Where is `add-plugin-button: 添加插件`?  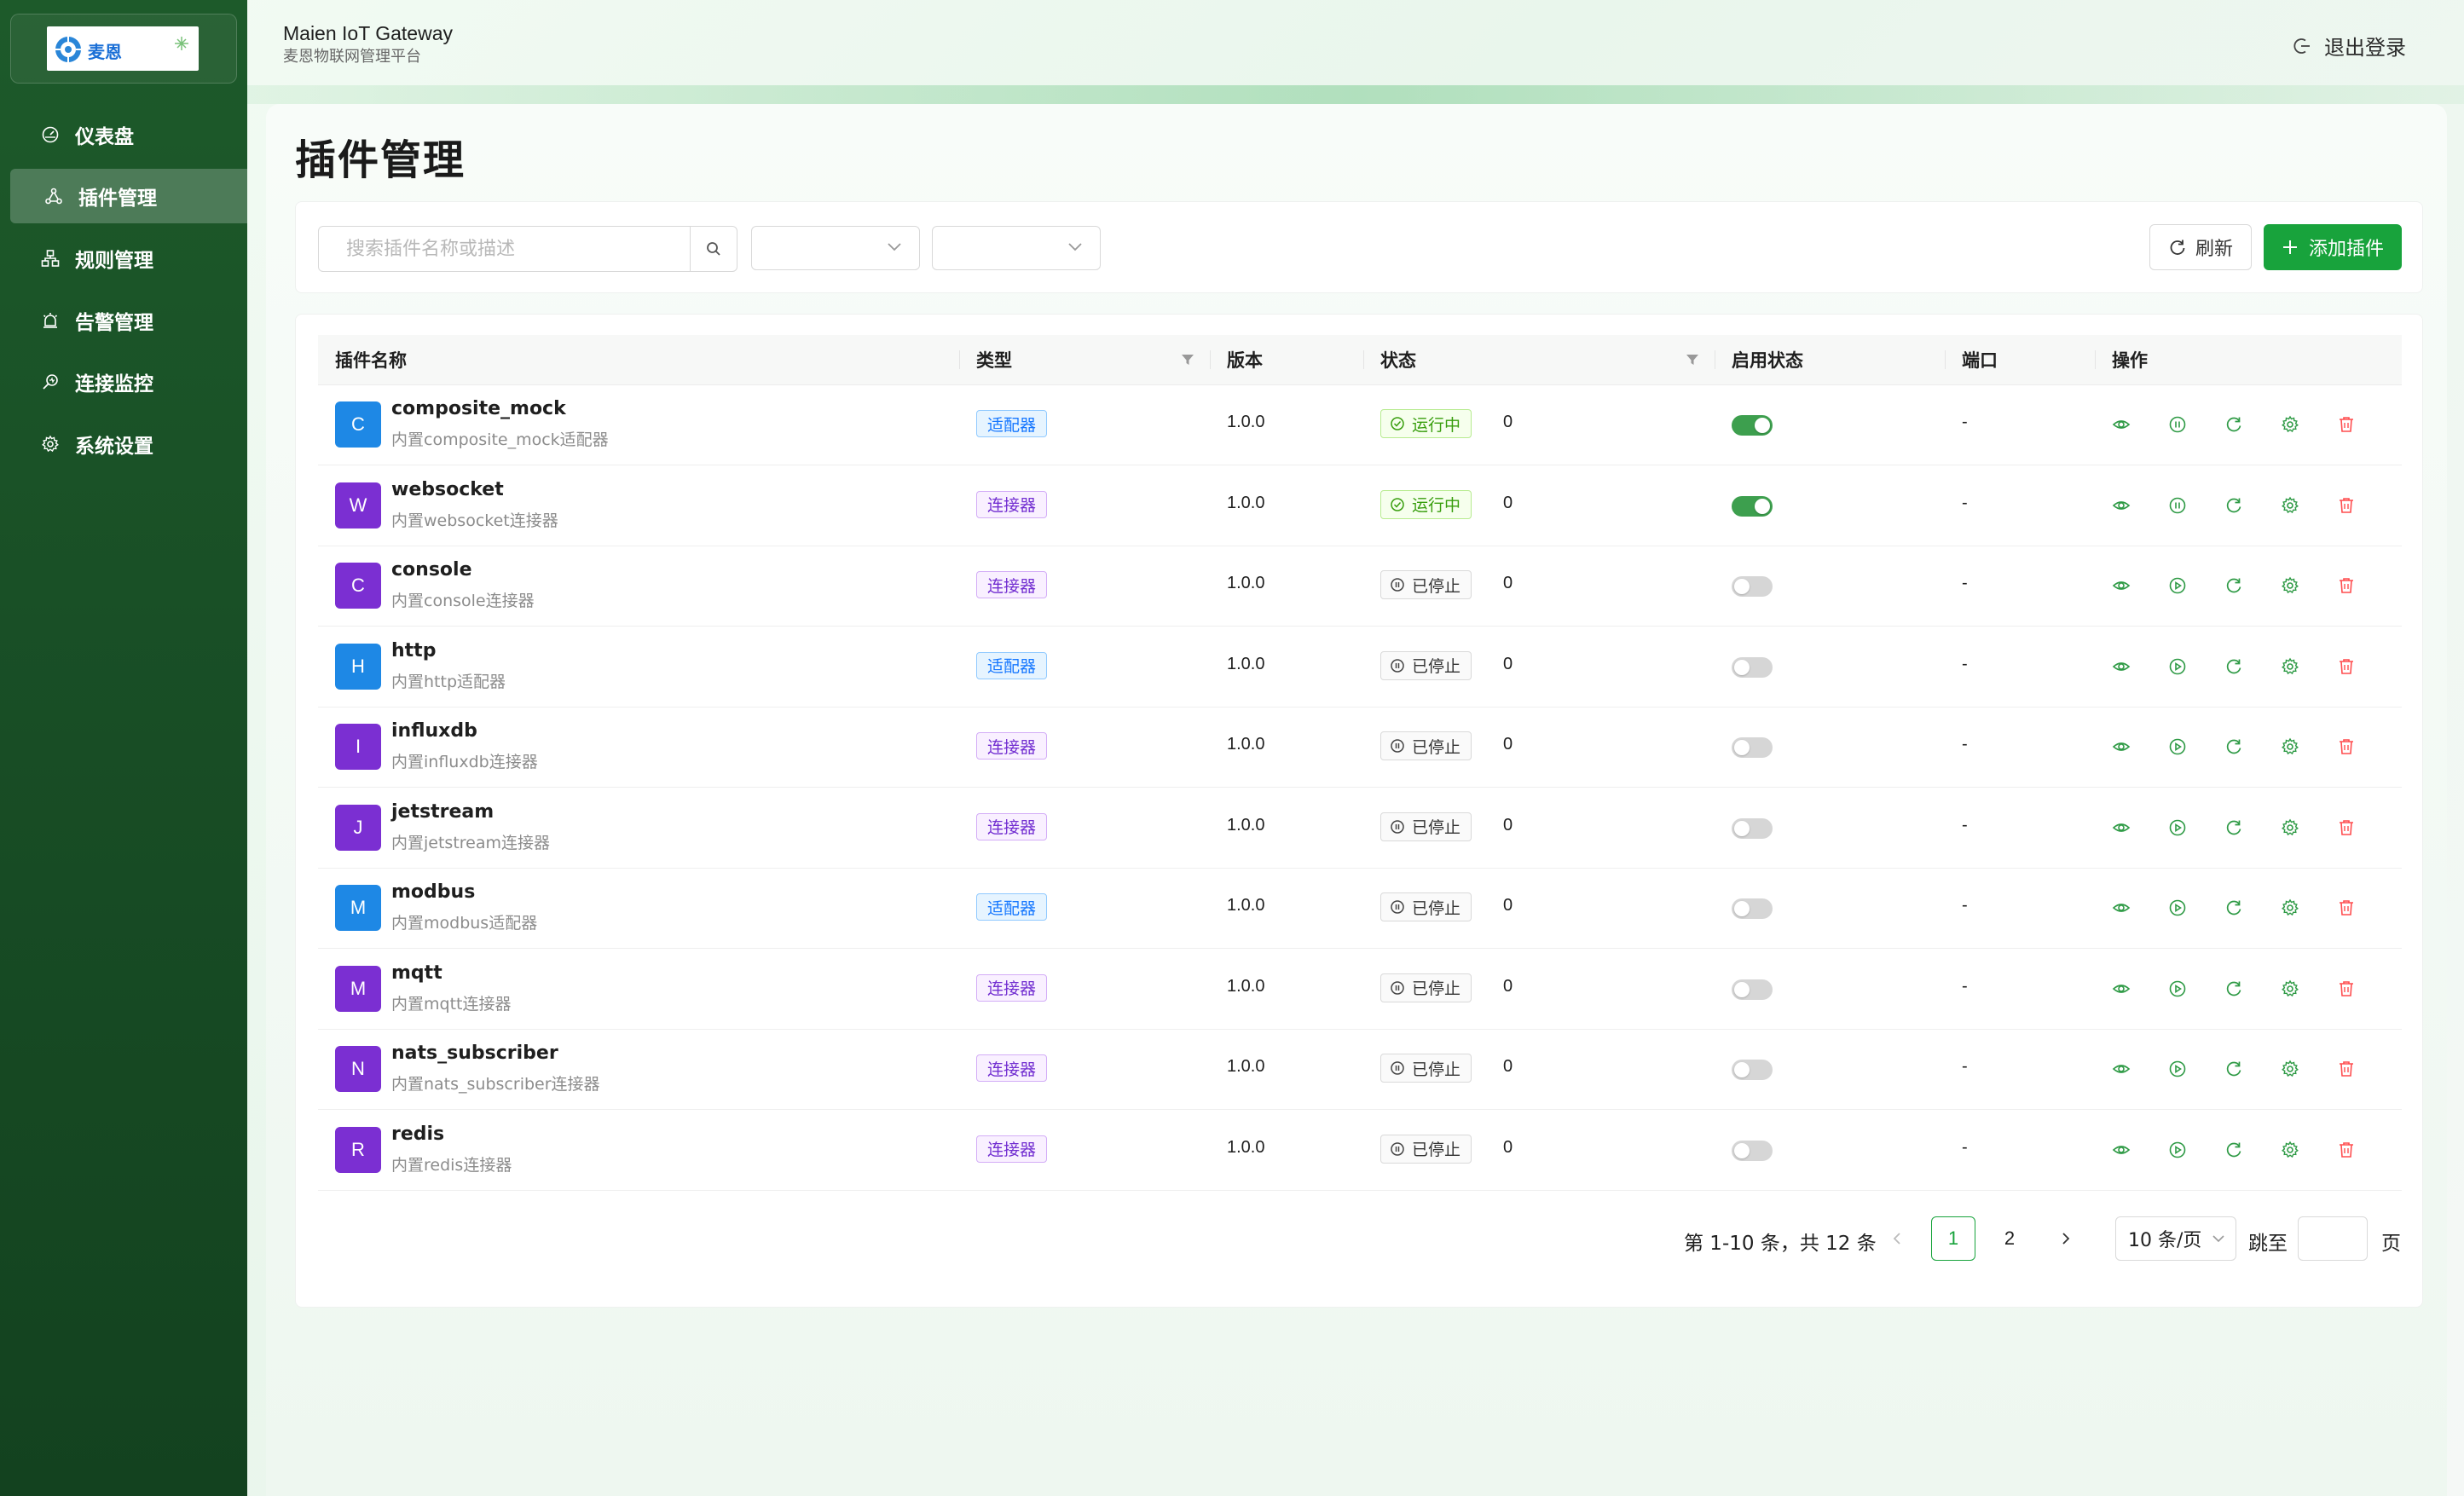
add-plugin-button: 添加插件 is located at coordinates (2333, 247).